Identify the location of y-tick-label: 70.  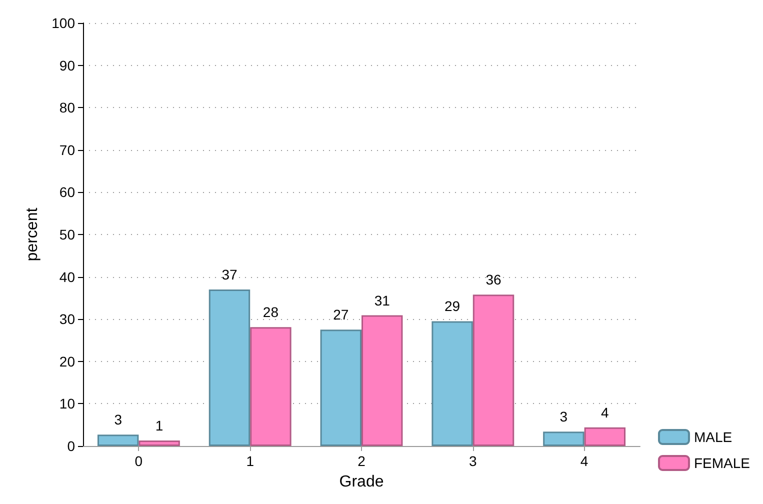
(67, 150).